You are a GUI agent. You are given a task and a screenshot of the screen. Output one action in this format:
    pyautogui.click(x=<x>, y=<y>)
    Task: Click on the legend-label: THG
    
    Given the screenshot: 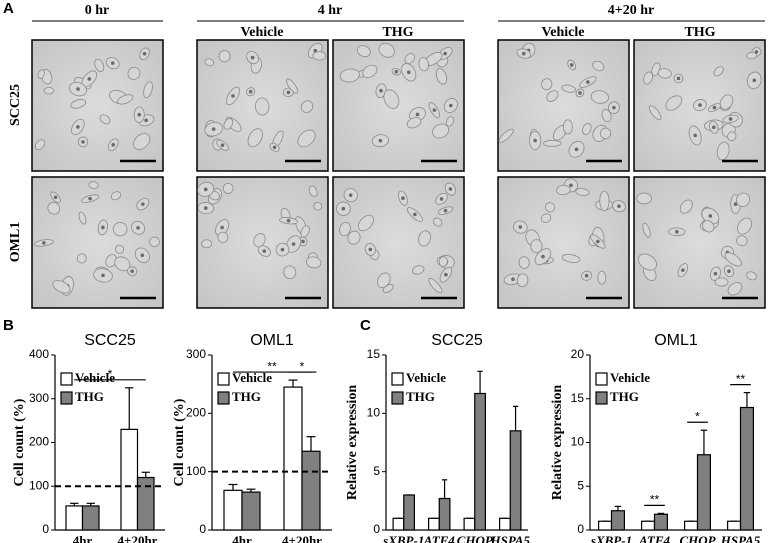 What is the action you would take?
    pyautogui.click(x=246, y=396)
    